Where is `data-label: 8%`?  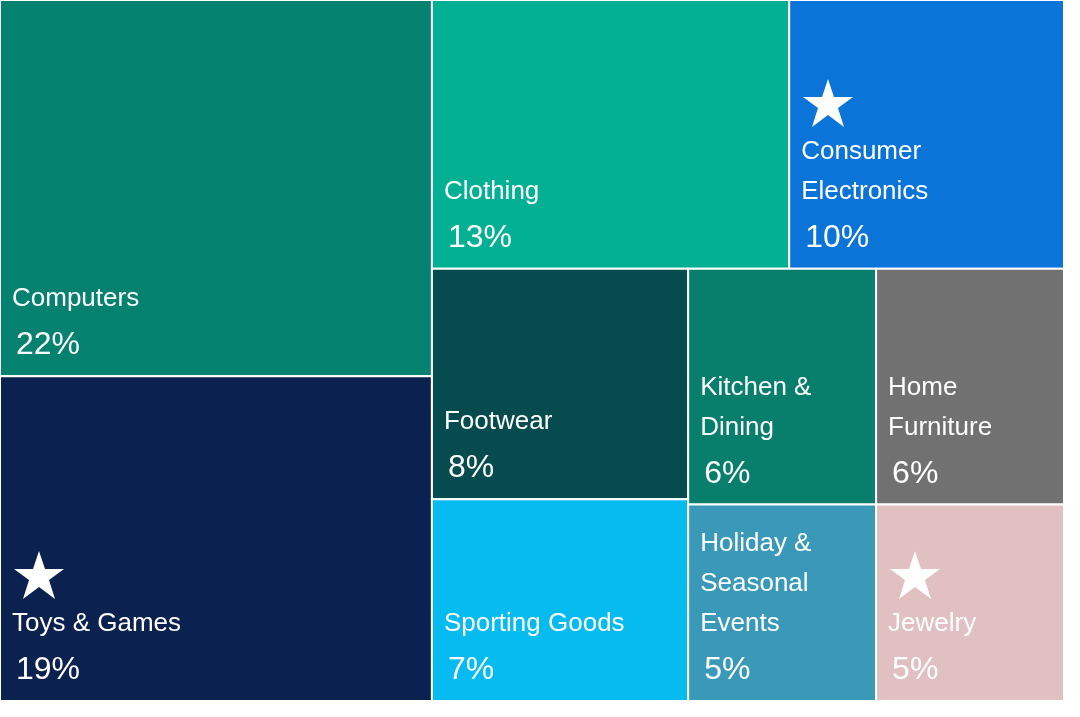
data-label: 8% is located at coordinates (471, 466).